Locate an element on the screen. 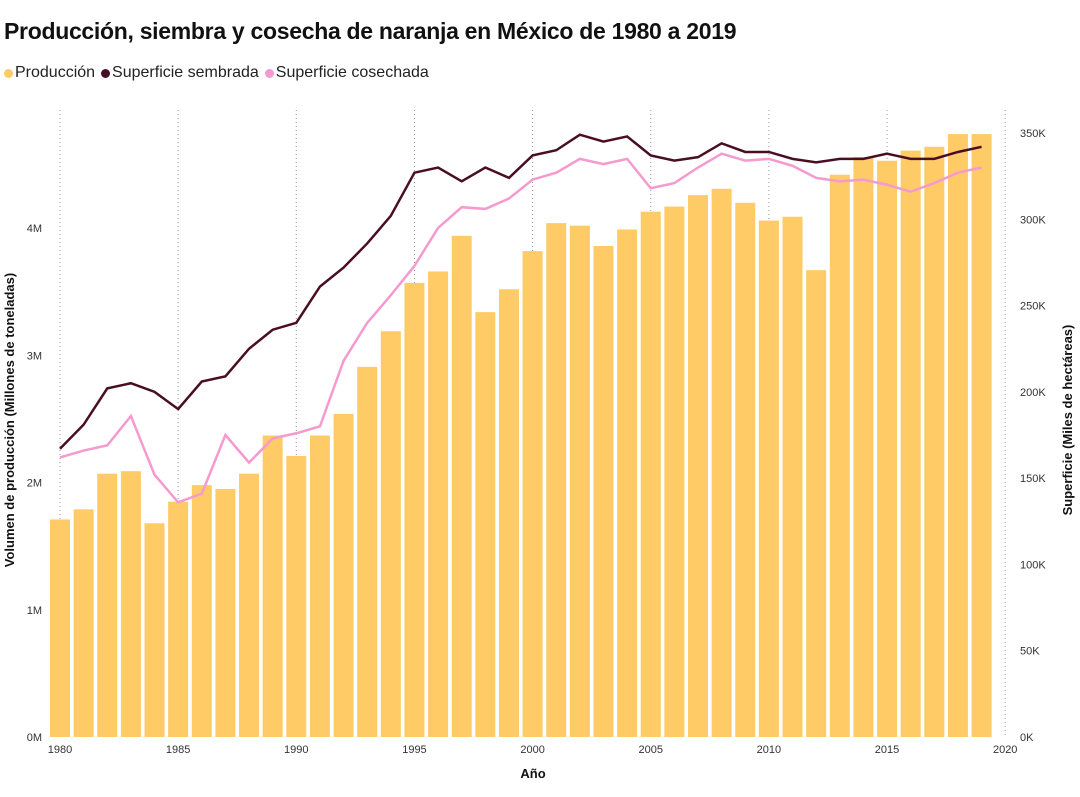 This screenshot has height=797, width=1080. bar-produccion-2014 is located at coordinates (863, 446).